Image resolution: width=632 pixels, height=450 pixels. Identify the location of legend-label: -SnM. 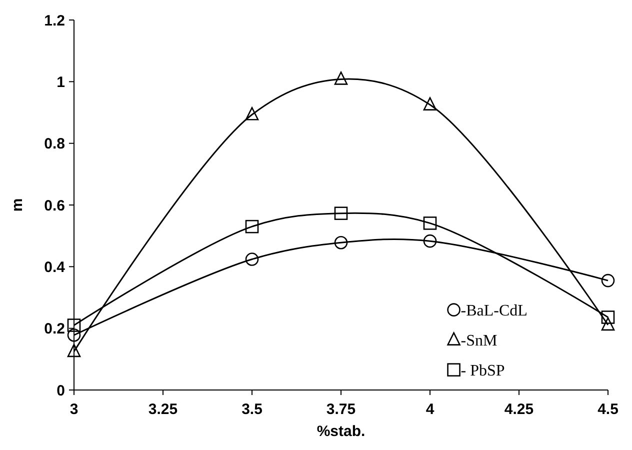
(479, 341).